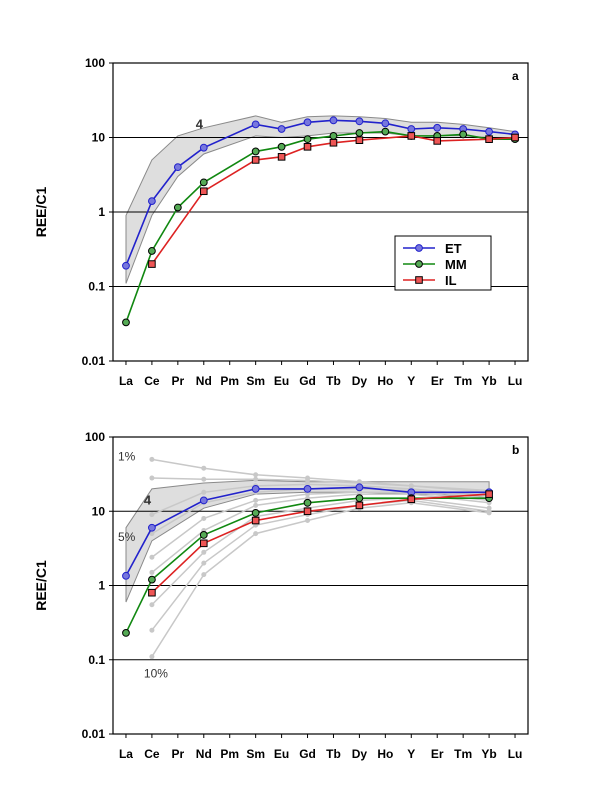 The image size is (598, 797). Describe the element at coordinates (152, 754) in the screenshot. I see `x-tick-label: Ce` at that location.